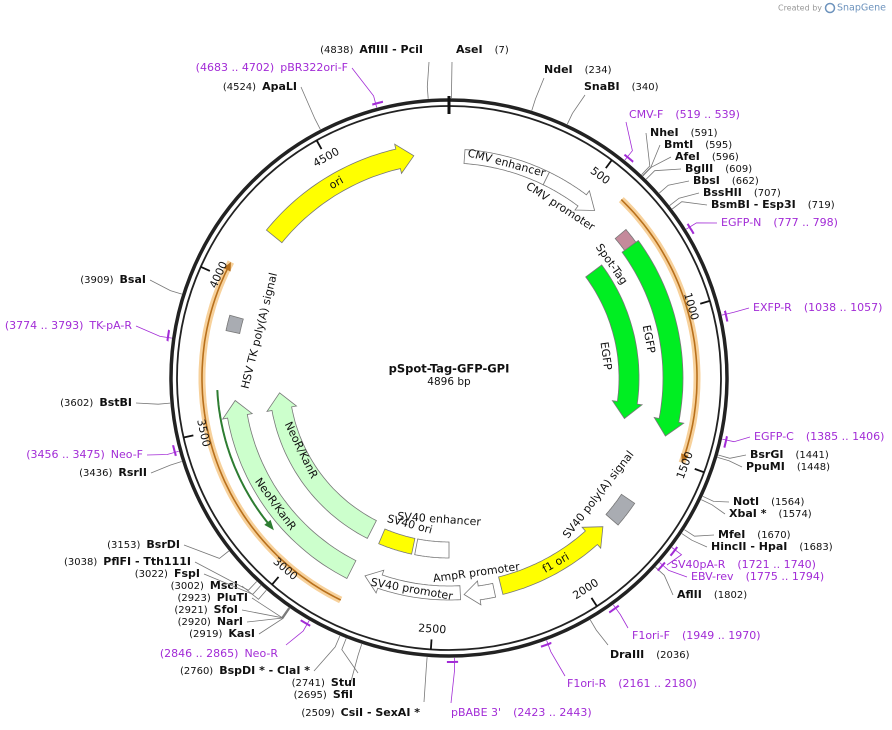 This screenshot has height=730, width=892. Describe the element at coordinates (785, 576) in the screenshot. I see `site-position: (1775 .. 1794)` at that location.